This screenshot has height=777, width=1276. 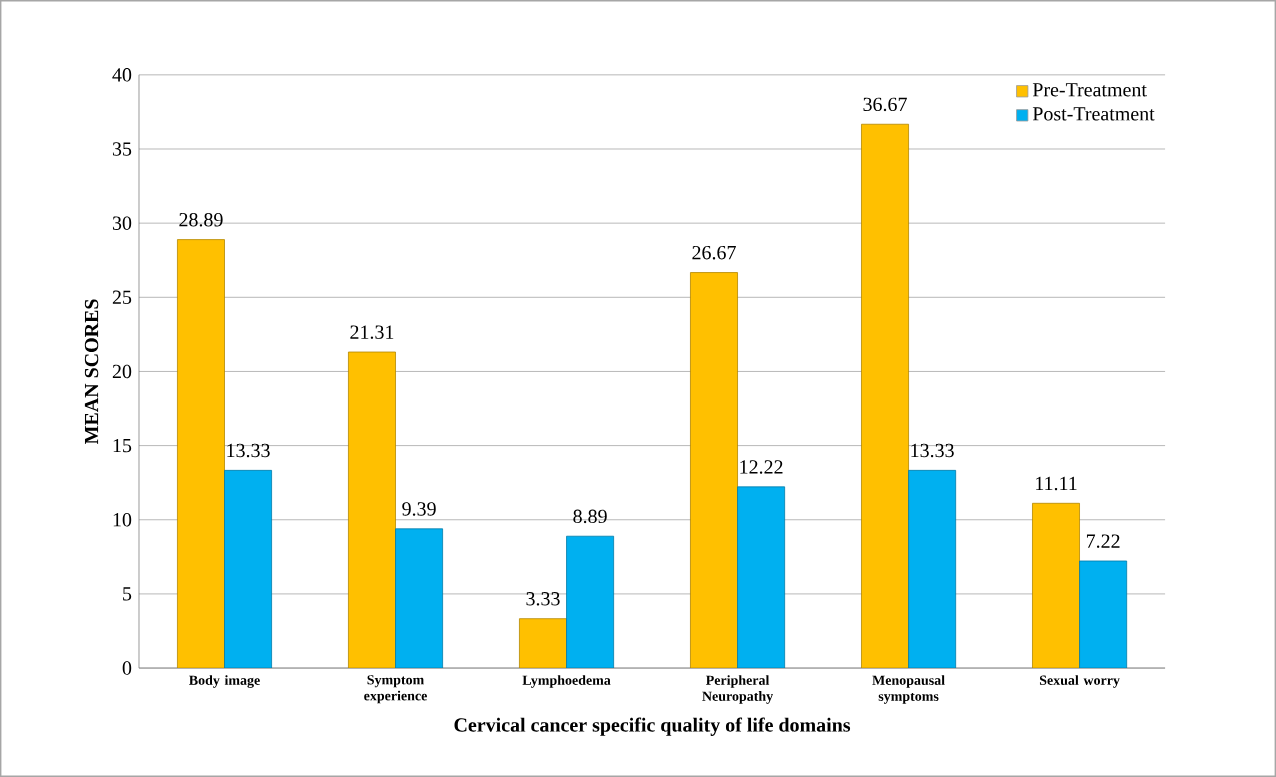 I want to click on data-label: 21.31, so click(x=372, y=332).